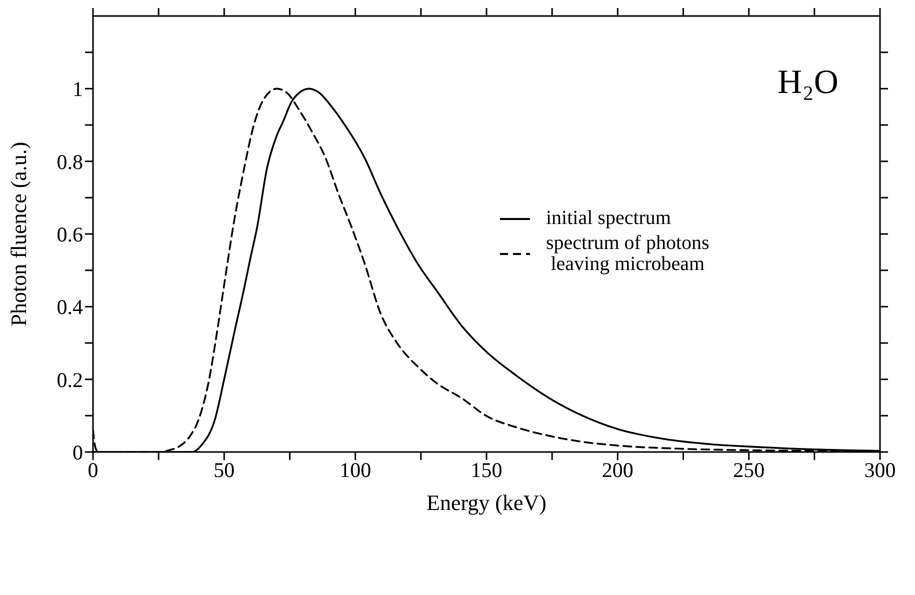 This screenshot has height=595, width=915. What do you see at coordinates (749, 470) in the screenshot?
I see `x-tick-label: 250` at bounding box center [749, 470].